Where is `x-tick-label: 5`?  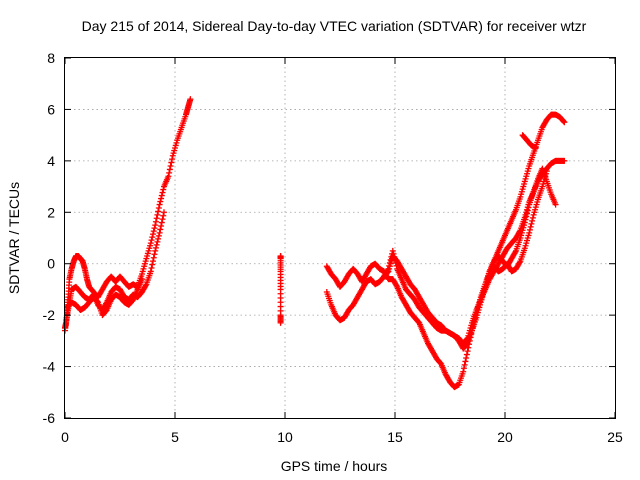
x-tick-label: 5 is located at coordinates (175, 437).